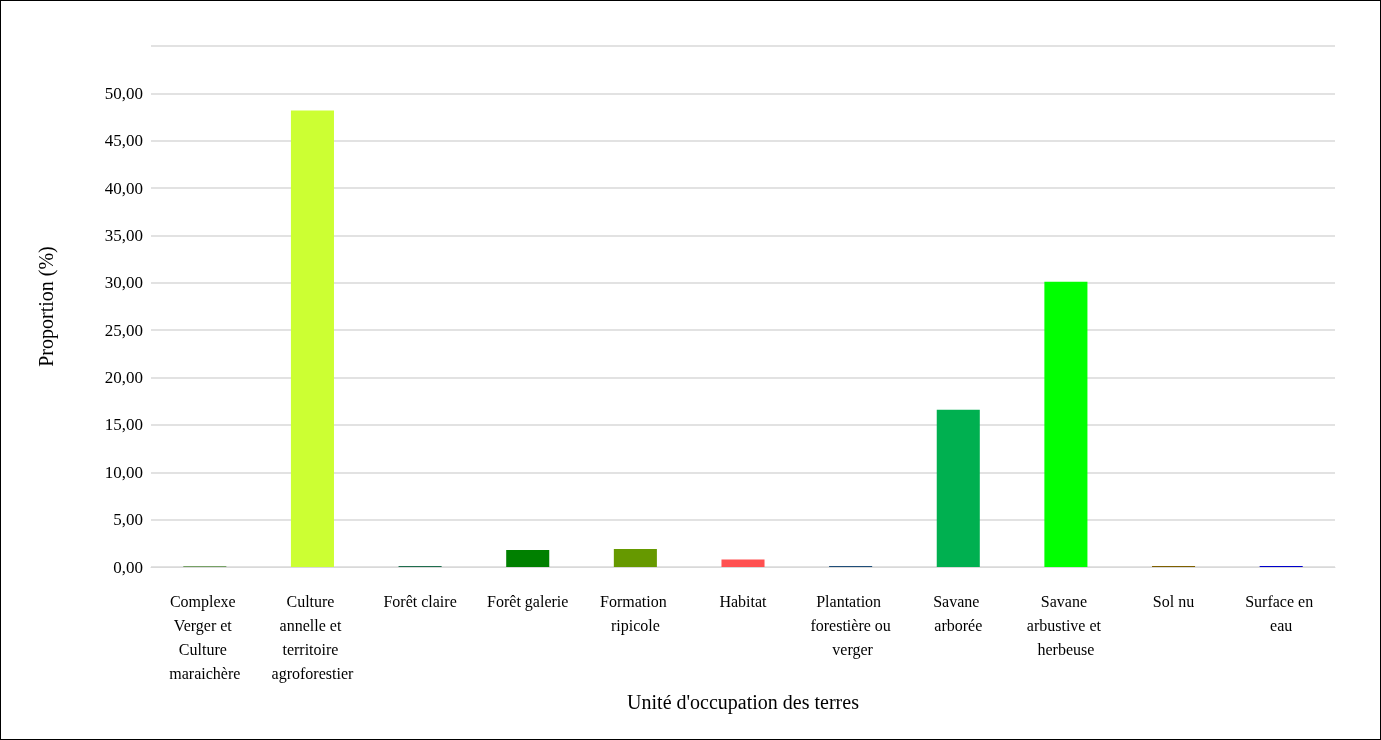  What do you see at coordinates (1066, 625) in the screenshot?
I see `x-tick-label: Savane arbustive et herbeuse` at bounding box center [1066, 625].